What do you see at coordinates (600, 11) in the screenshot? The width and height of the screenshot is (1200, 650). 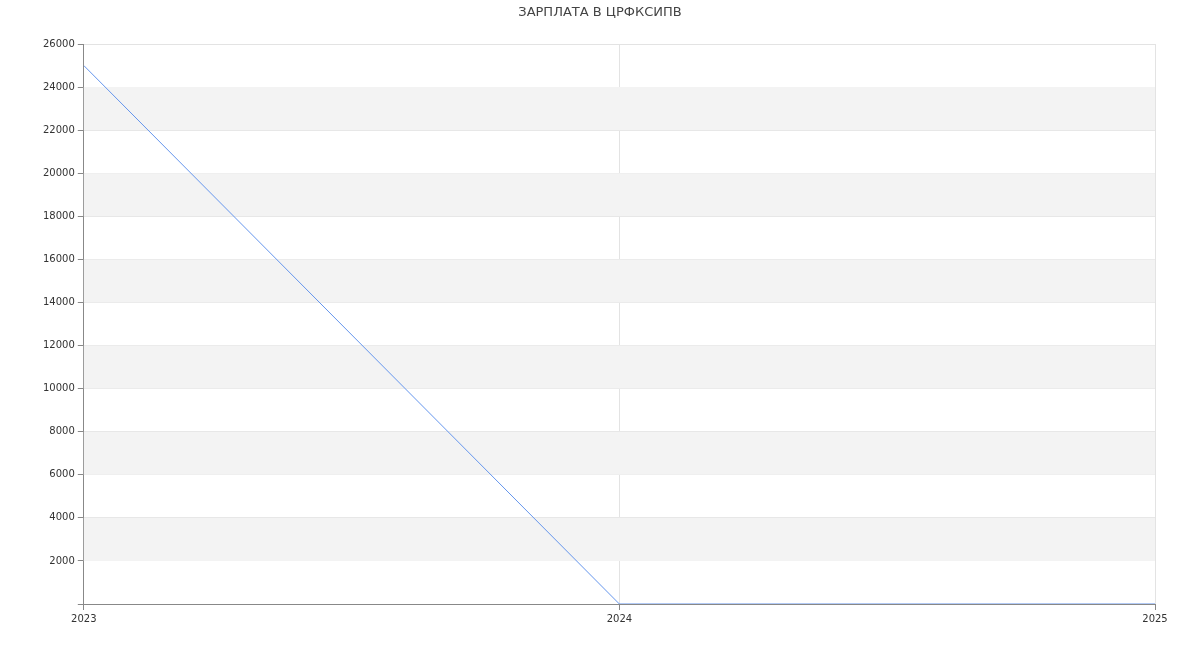 I see `chart-title: ЗАРПЛАТА В ЦРФКСИПВ` at bounding box center [600, 11].